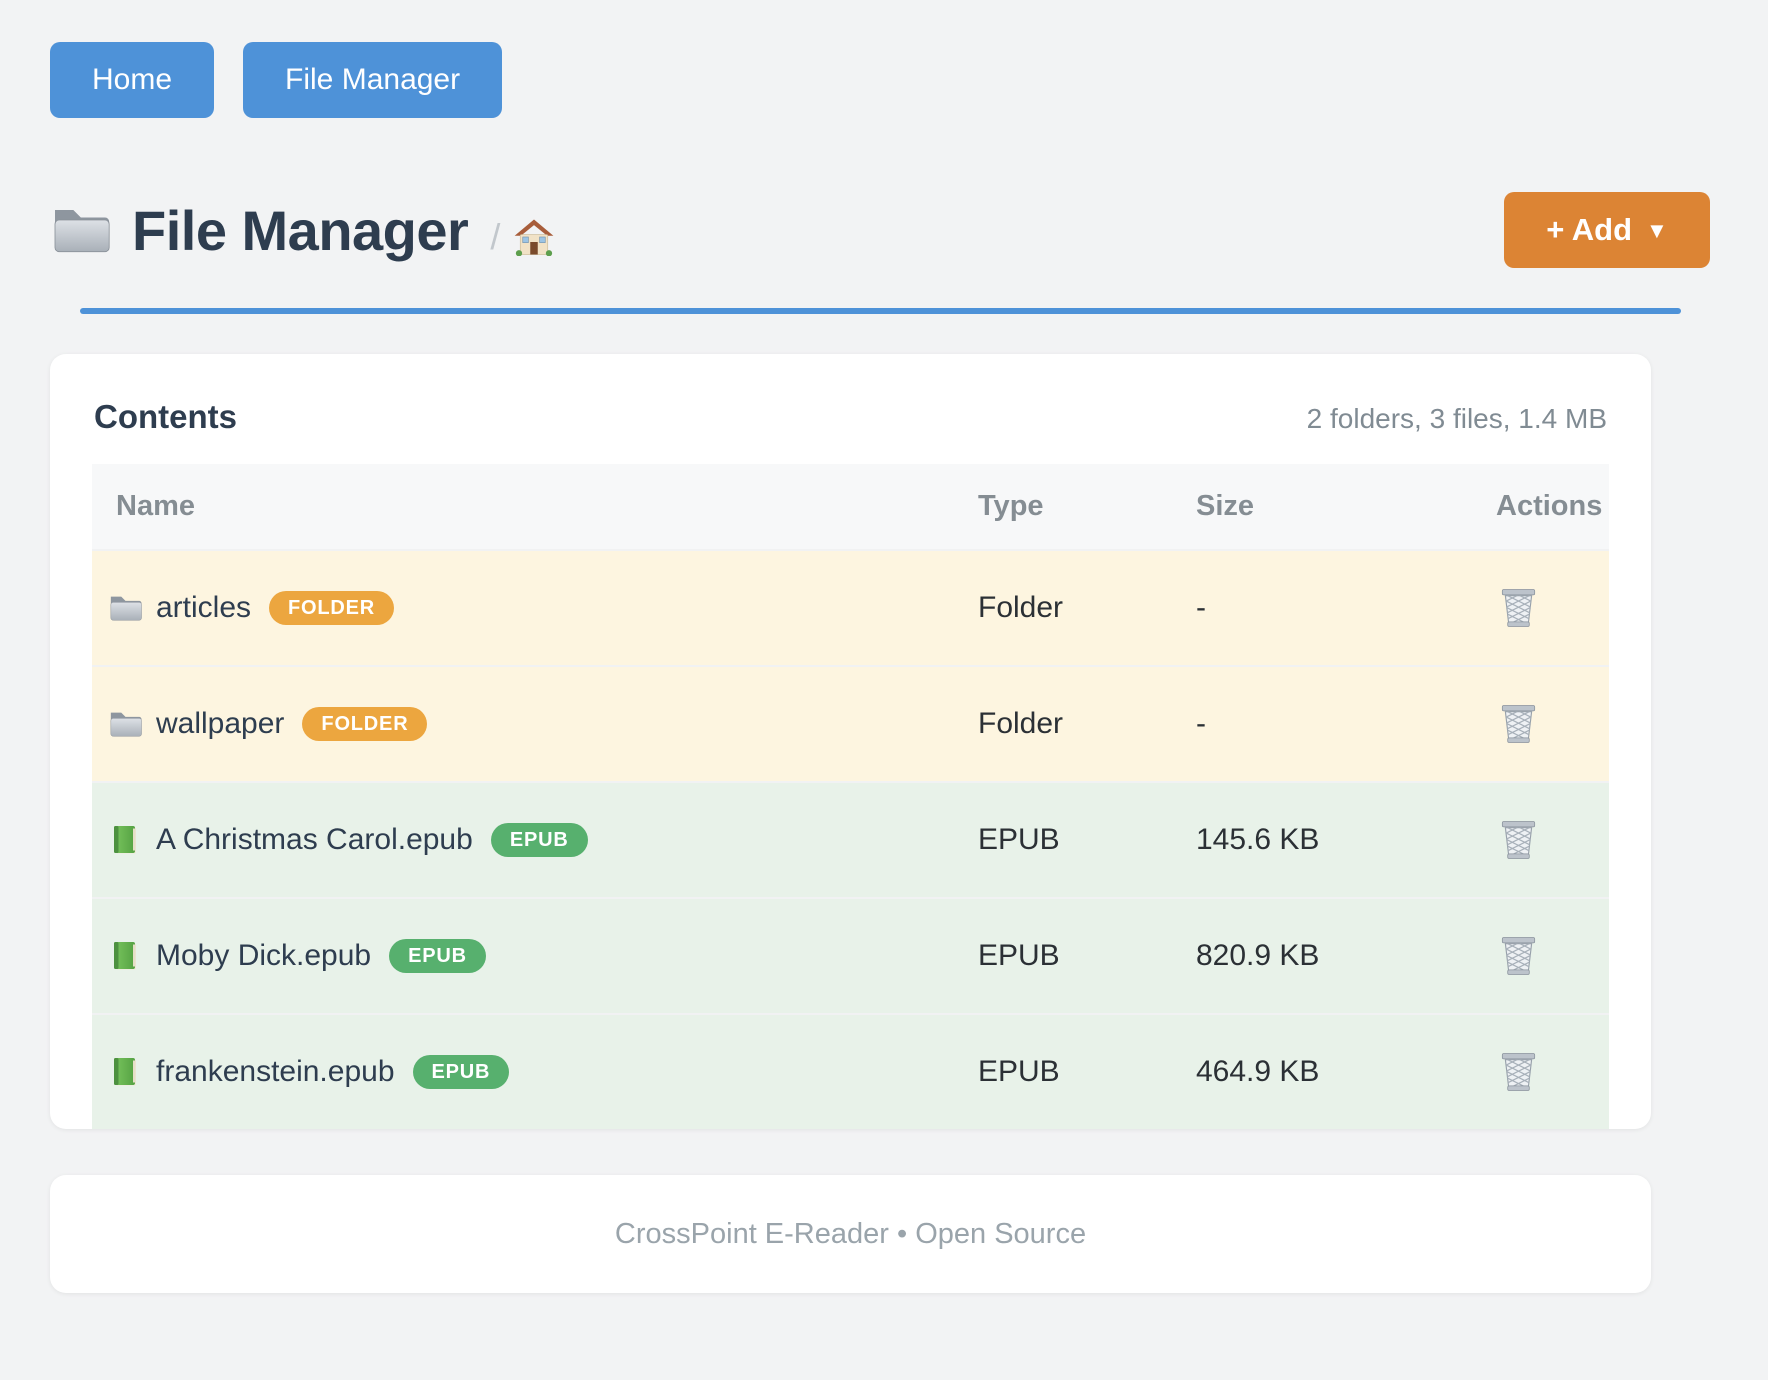 This screenshot has height=1380, width=1768. I want to click on add-button: + Add ▼, so click(1607, 230).